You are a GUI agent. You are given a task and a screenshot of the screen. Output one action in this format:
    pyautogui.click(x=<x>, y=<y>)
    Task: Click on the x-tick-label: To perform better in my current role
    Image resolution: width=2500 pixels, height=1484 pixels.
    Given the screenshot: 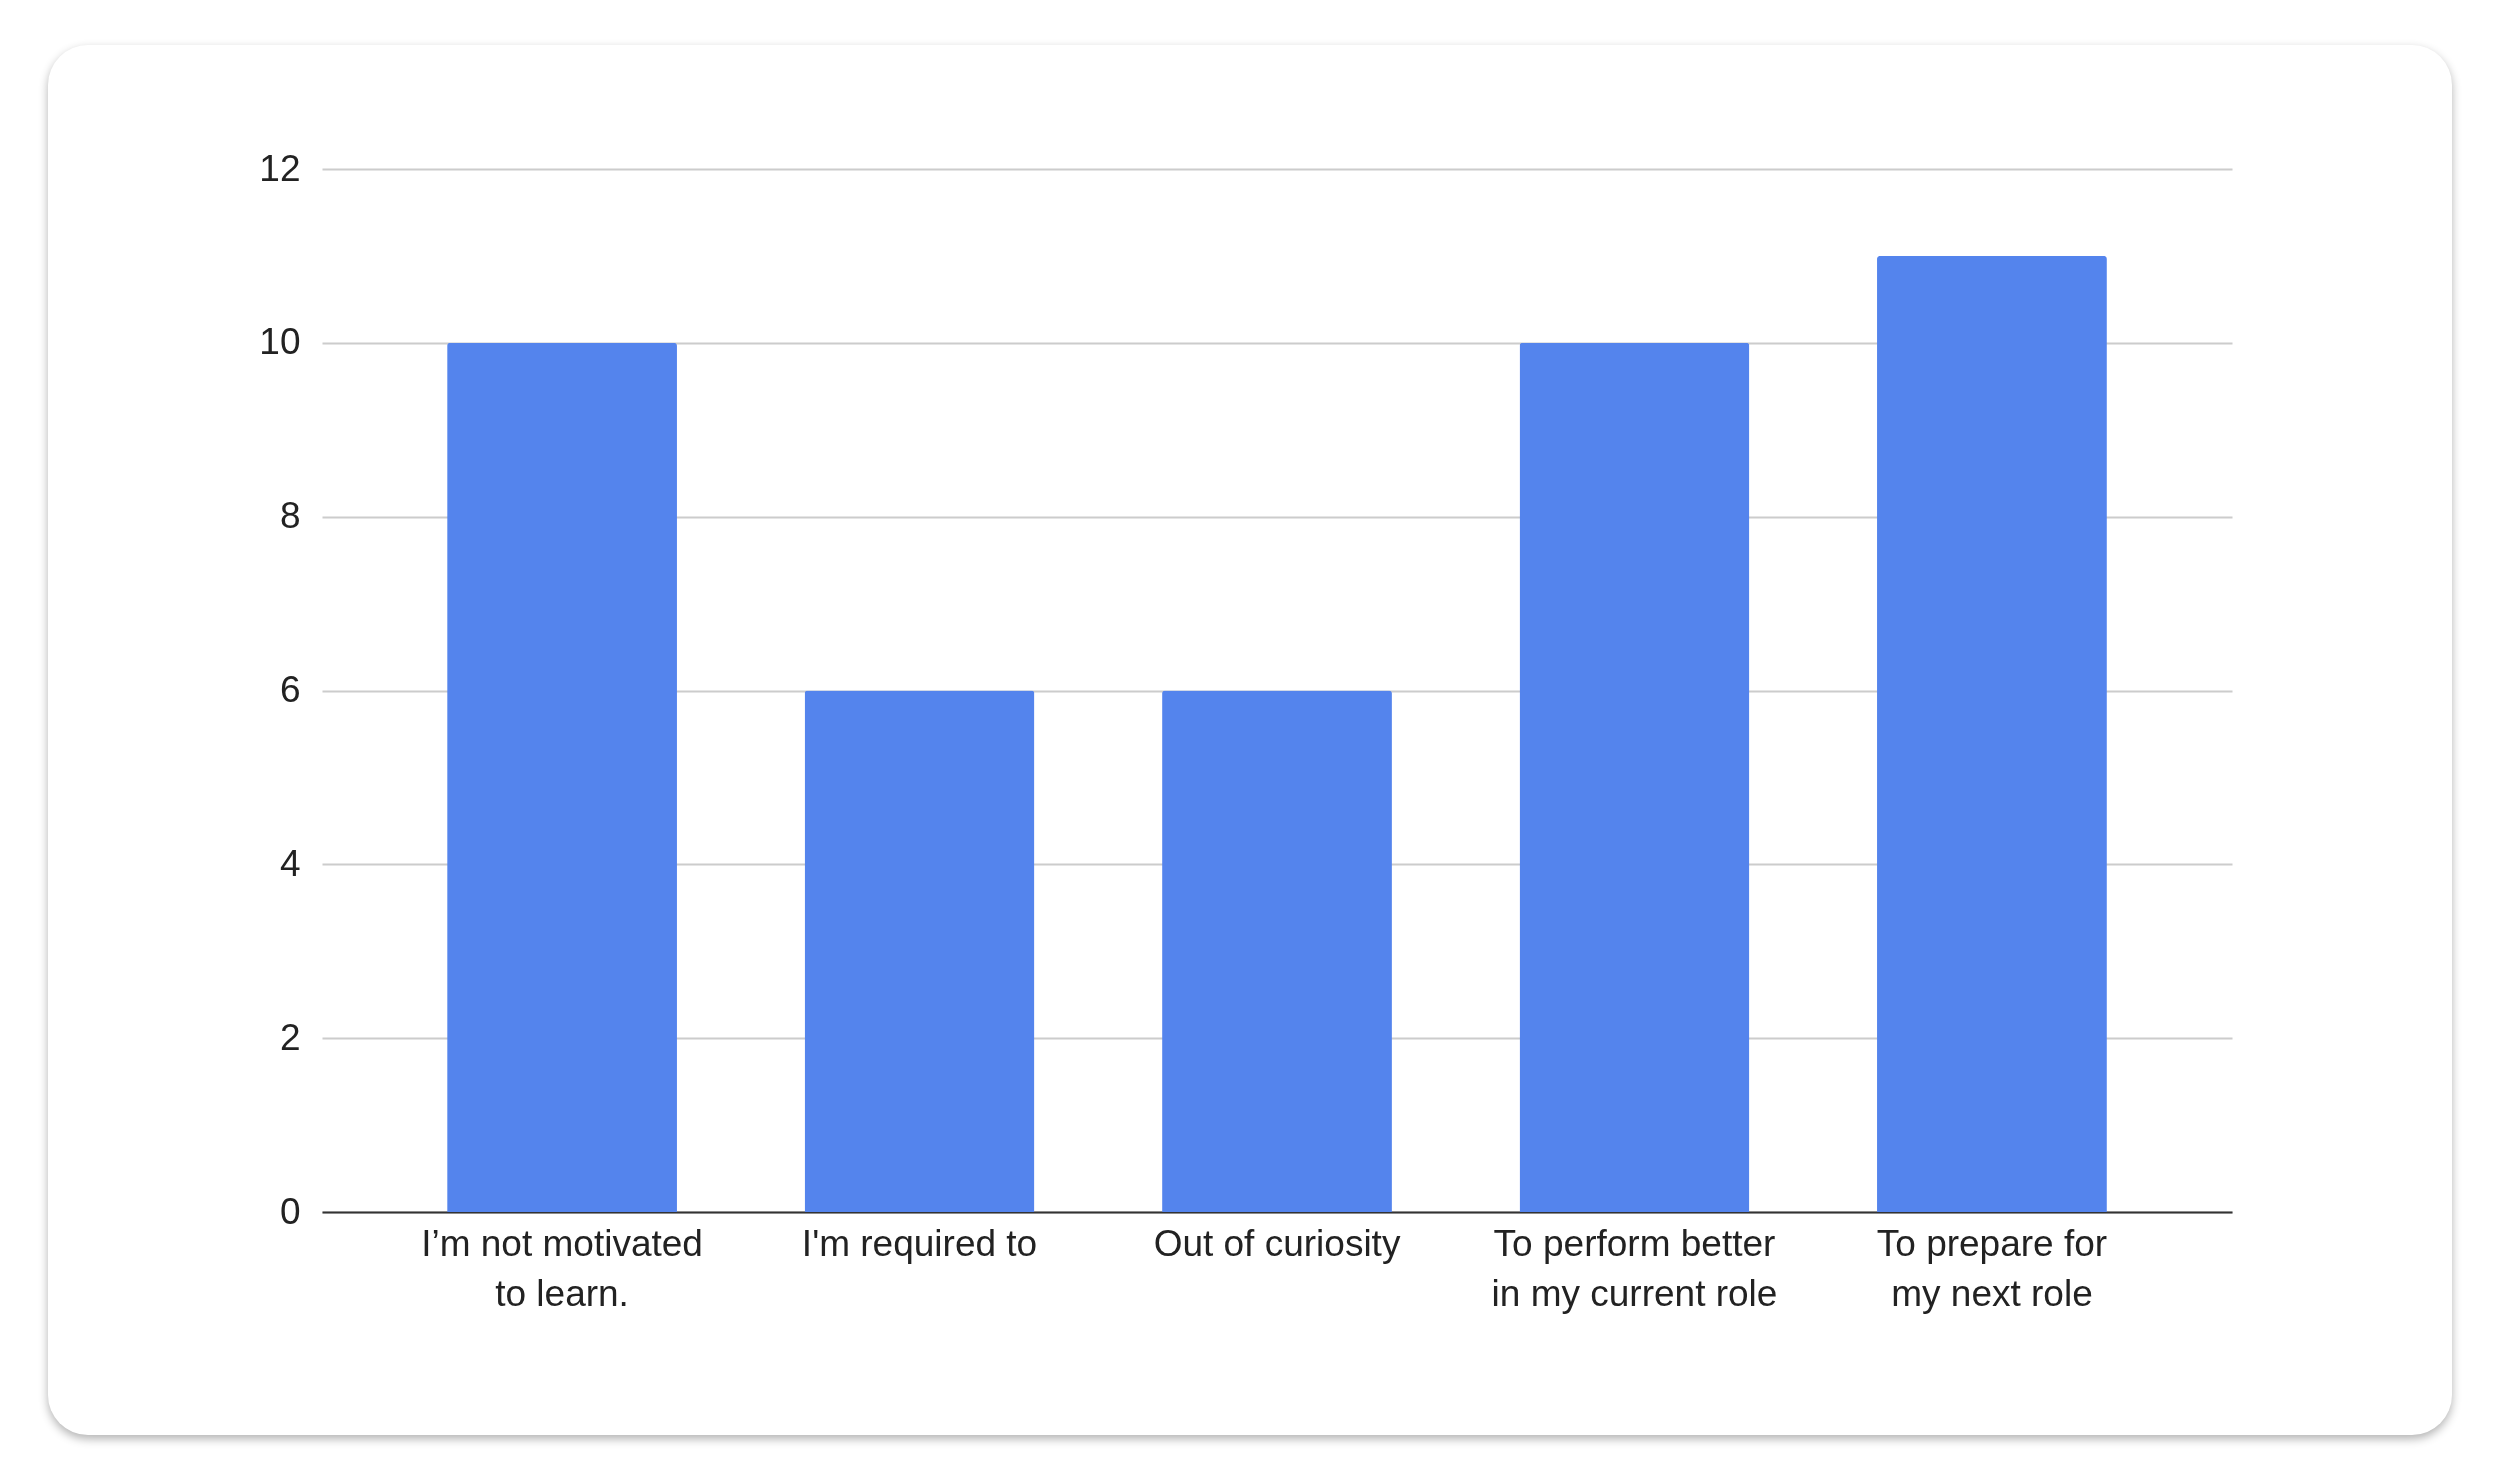 What is the action you would take?
    pyautogui.click(x=1634, y=1268)
    